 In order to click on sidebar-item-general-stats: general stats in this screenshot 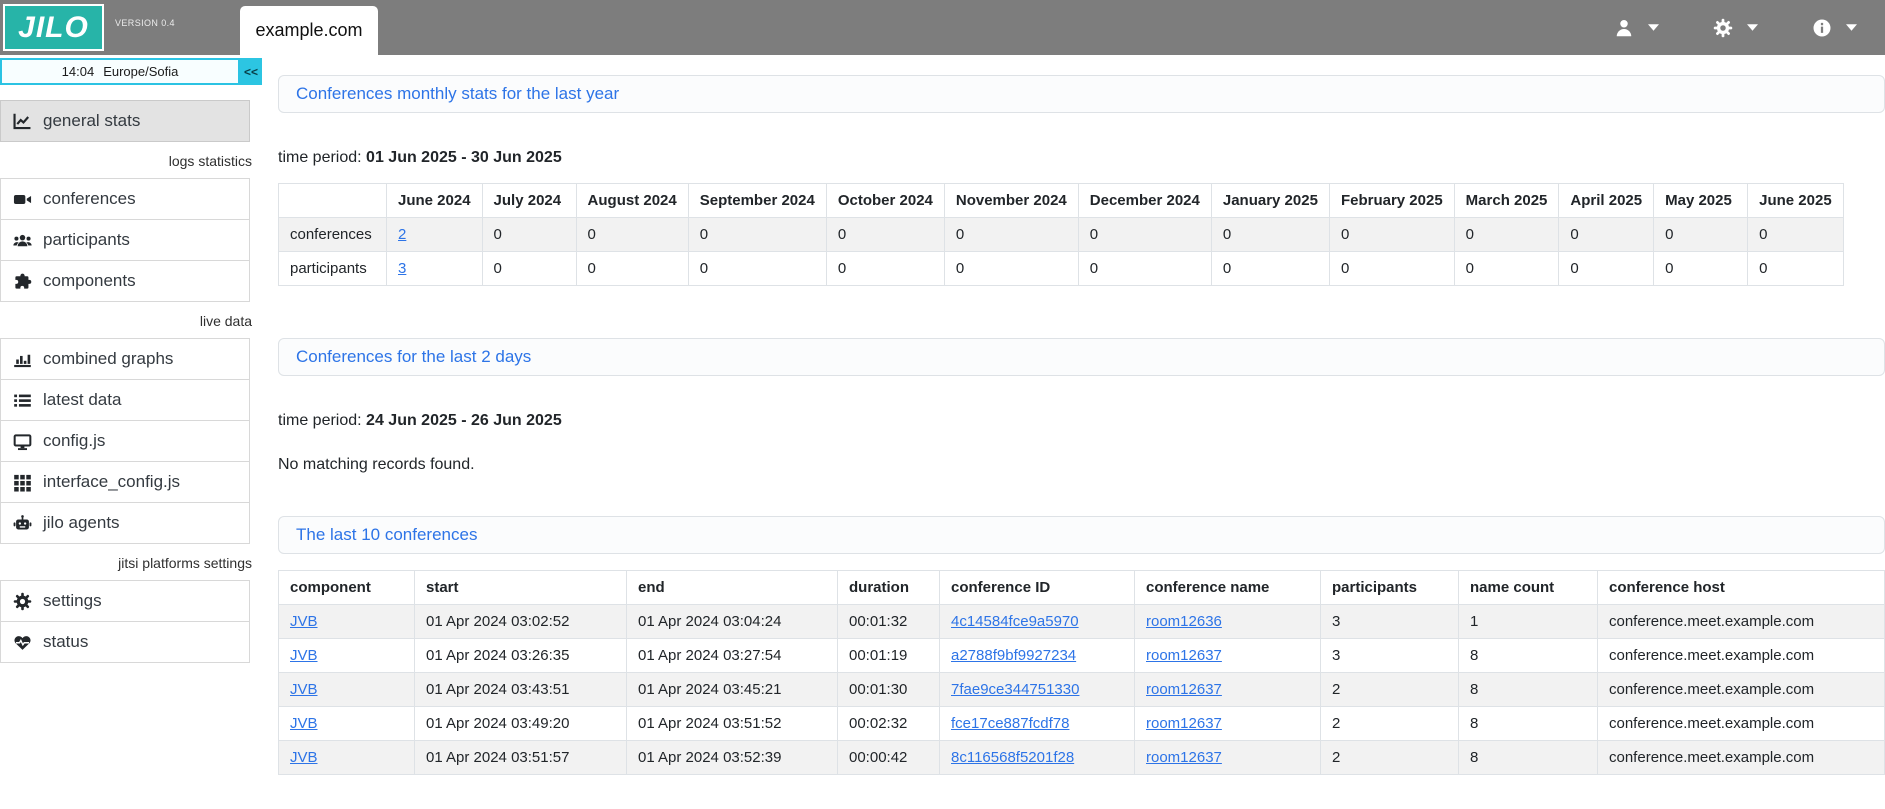, I will do `click(125, 121)`.